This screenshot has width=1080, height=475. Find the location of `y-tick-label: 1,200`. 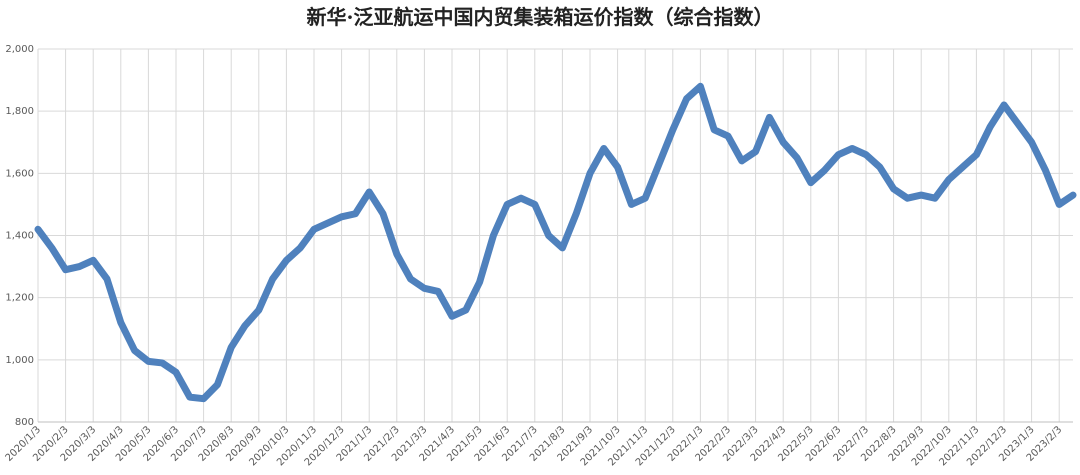

y-tick-label: 1,200 is located at coordinates (19, 298).